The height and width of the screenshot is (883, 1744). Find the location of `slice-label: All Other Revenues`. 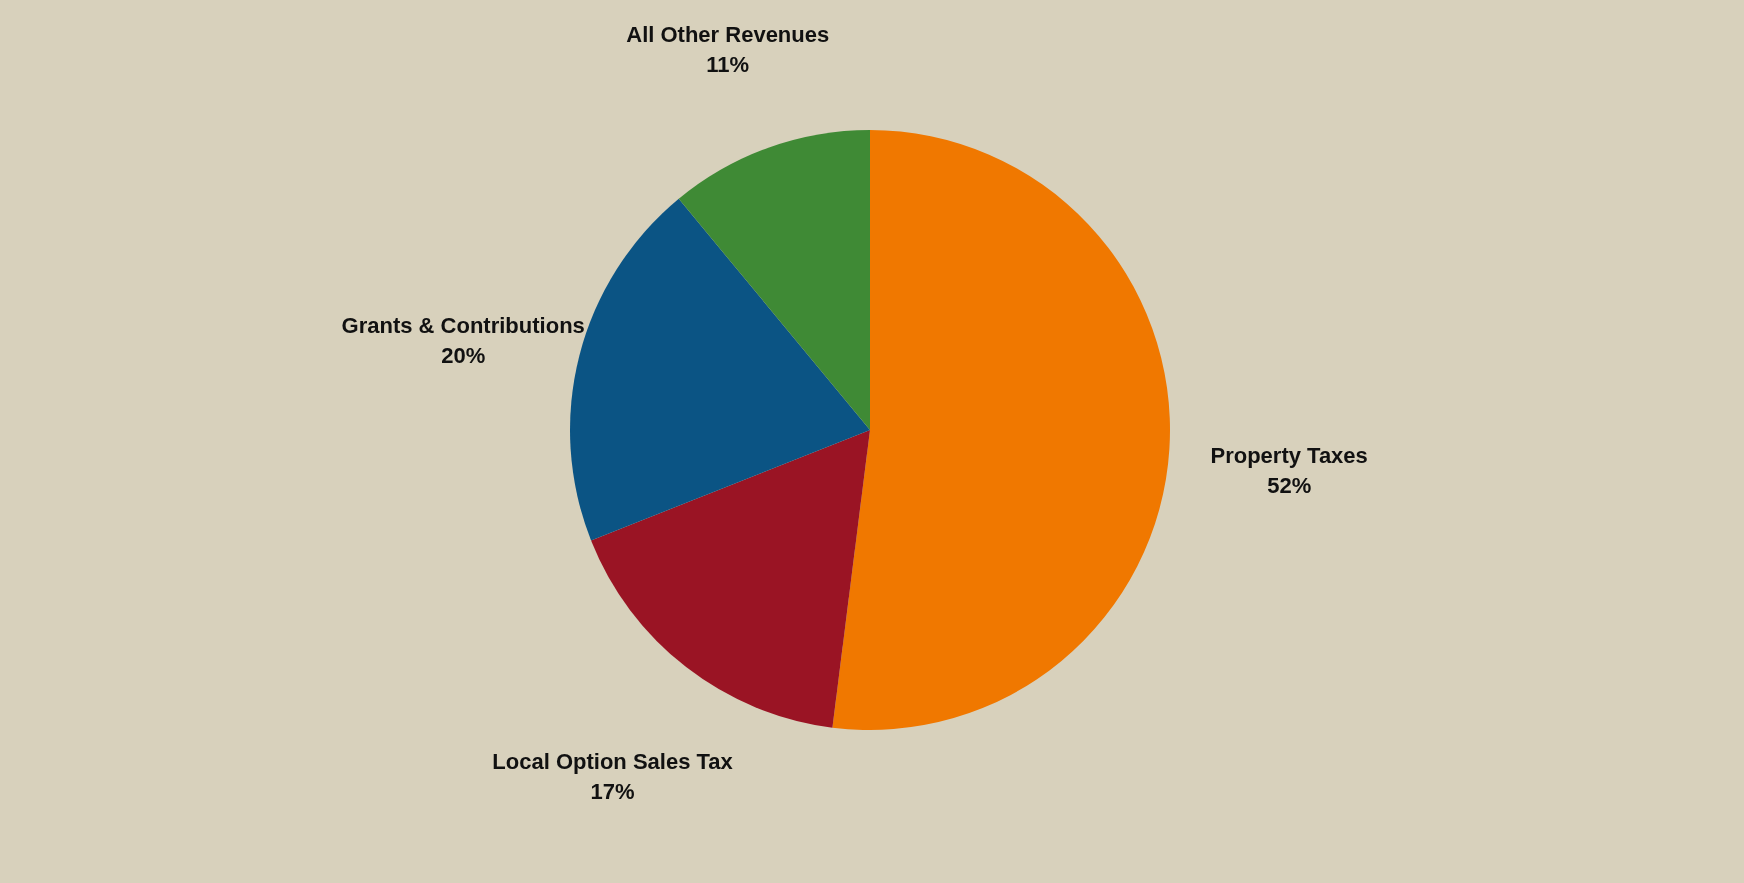

slice-label: All Other Revenues is located at coordinates (728, 34).